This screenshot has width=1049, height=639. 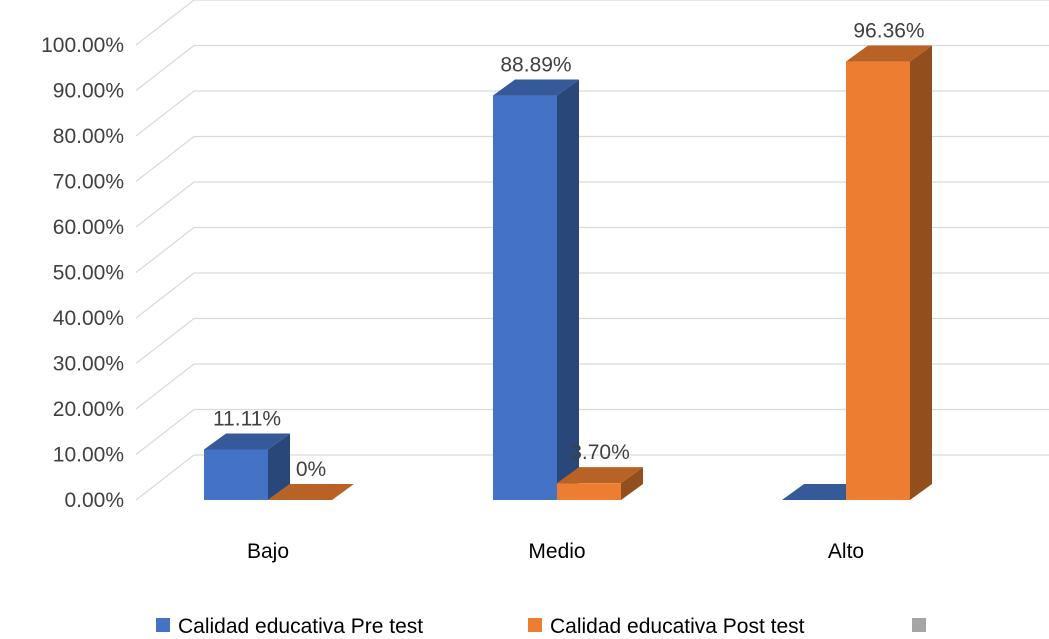 I want to click on data-label: 11.11%, so click(x=247, y=418).